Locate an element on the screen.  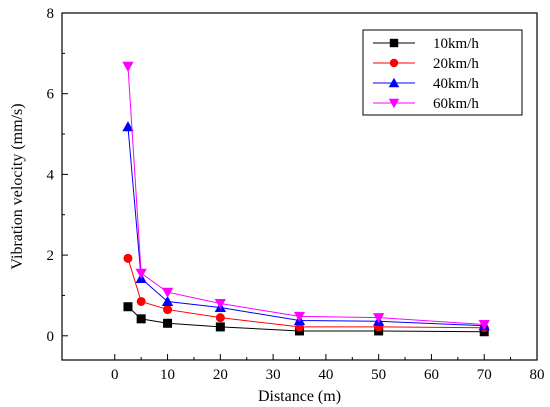
legend: 10km/h 20km/h 40km/h 60km/h is located at coordinates (442, 72).